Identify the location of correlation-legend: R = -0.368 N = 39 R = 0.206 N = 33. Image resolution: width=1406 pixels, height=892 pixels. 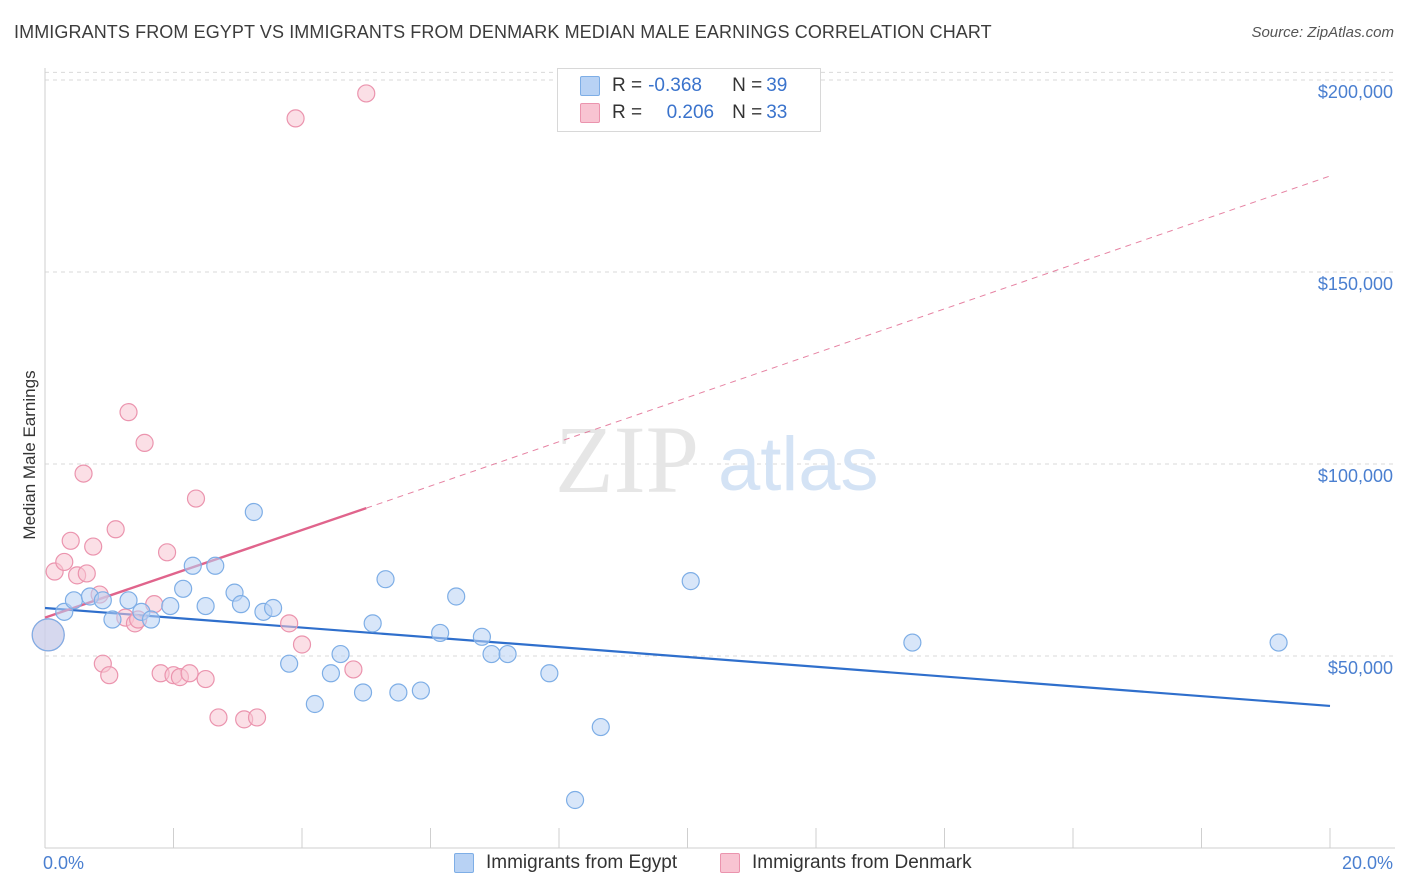
(689, 100).